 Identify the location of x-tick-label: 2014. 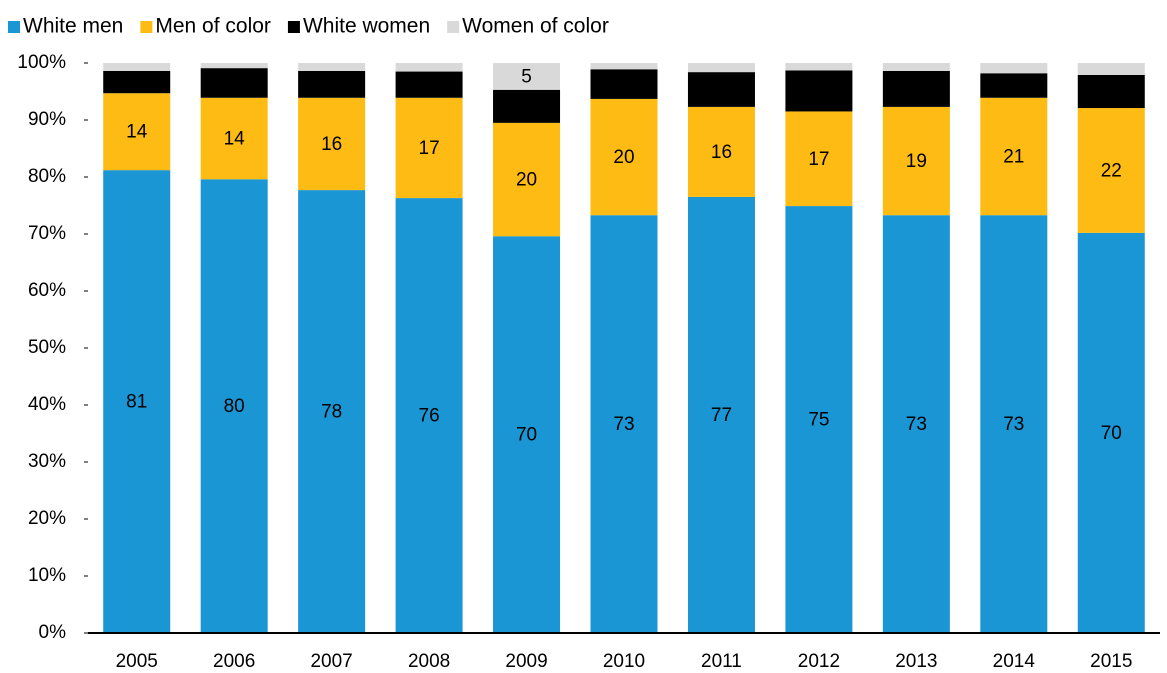
(1014, 661).